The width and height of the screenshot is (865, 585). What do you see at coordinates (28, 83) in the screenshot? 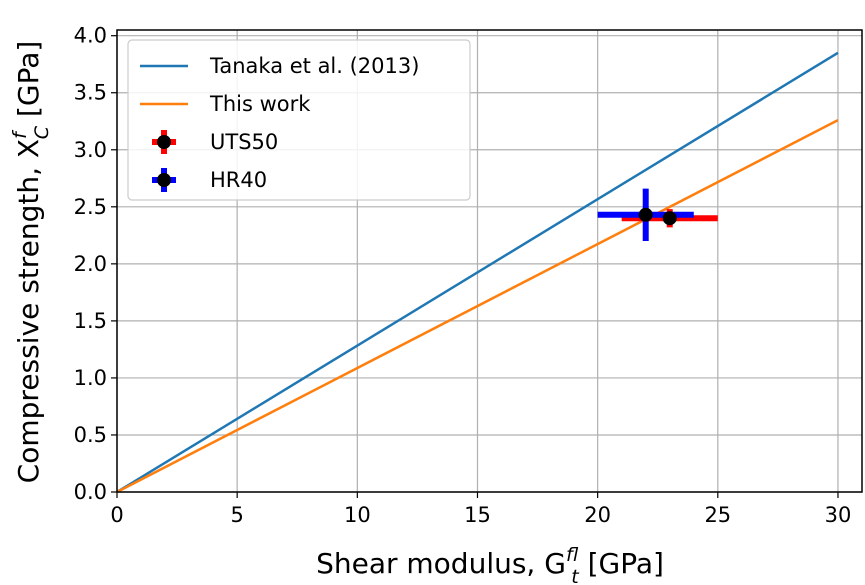
I see `y-label-unit: [GPa]` at bounding box center [28, 83].